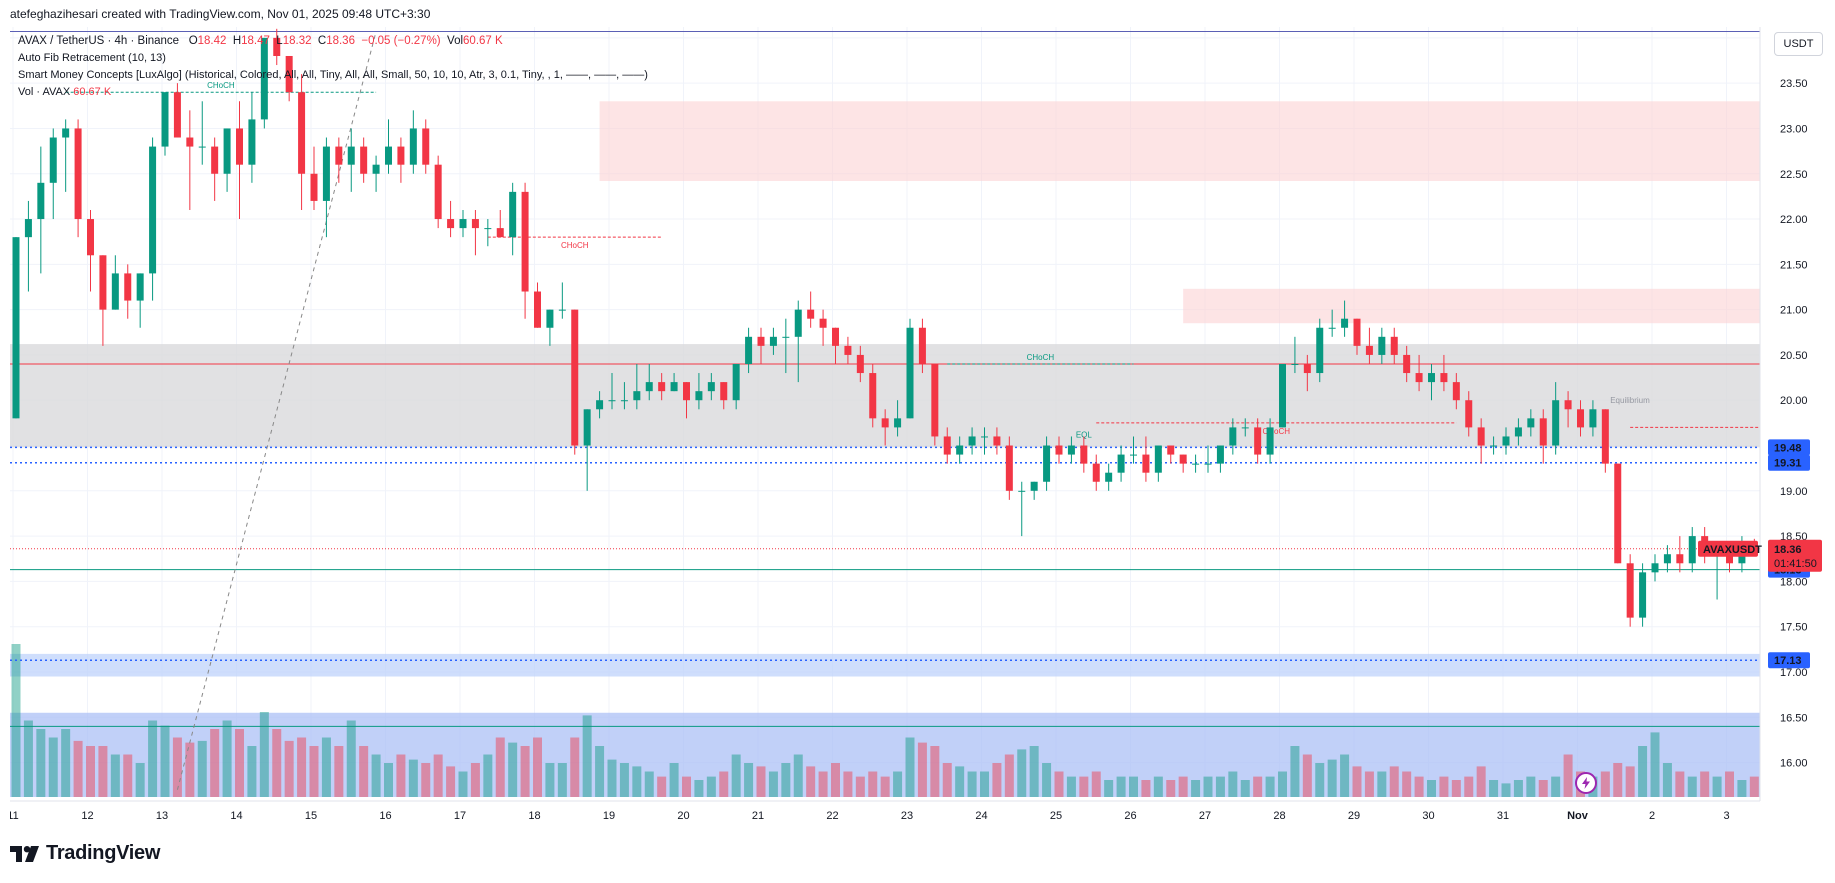  I want to click on indicator-fib-legend: Auto Fib Retracement (10, 13), so click(92, 58).